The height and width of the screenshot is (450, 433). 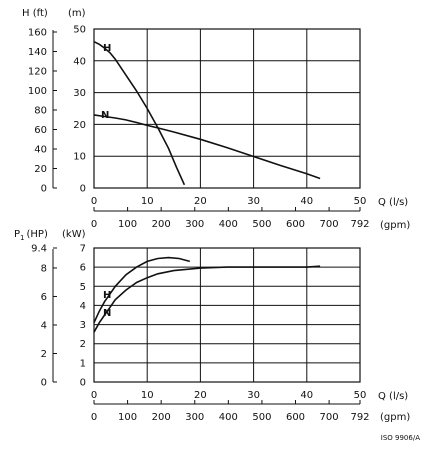 What do you see at coordinates (79, 125) in the screenshot?
I see `head-right-tick-label: 20` at bounding box center [79, 125].